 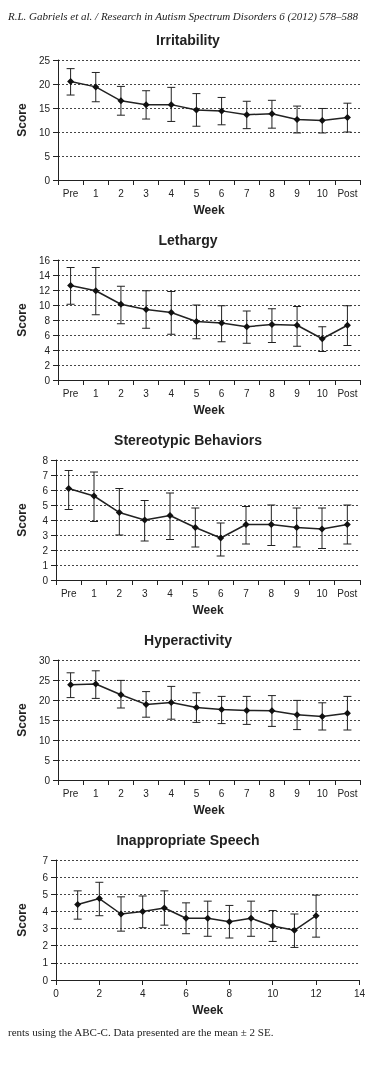 I want to click on y-tick-label: 25, so click(x=44, y=60).